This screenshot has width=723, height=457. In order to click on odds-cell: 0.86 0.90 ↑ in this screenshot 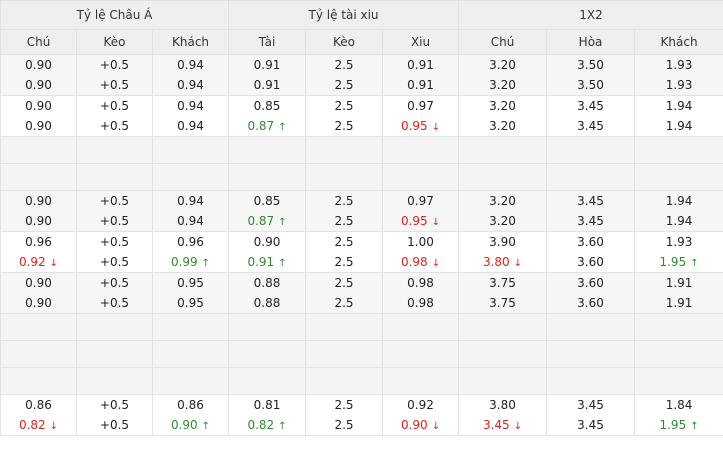, I will do `click(190, 415)`.